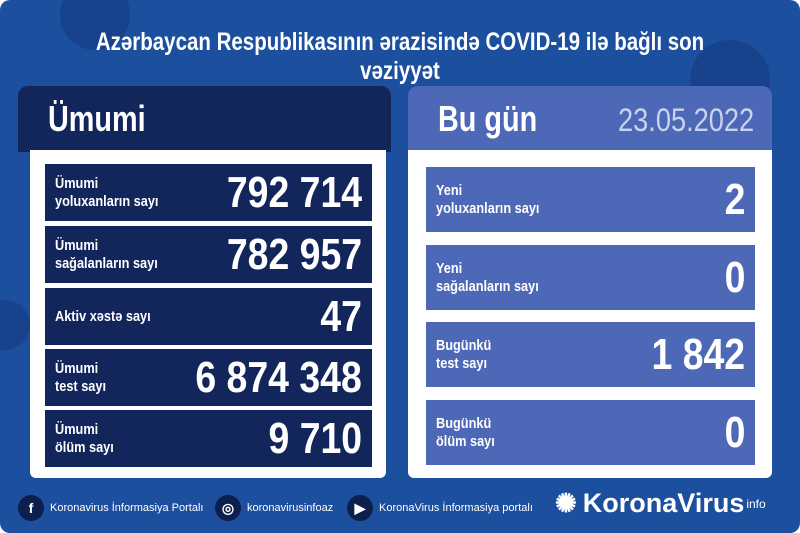 The height and width of the screenshot is (533, 800). What do you see at coordinates (278, 377) in the screenshot?
I see `stat-value: 6 874 348` at bounding box center [278, 377].